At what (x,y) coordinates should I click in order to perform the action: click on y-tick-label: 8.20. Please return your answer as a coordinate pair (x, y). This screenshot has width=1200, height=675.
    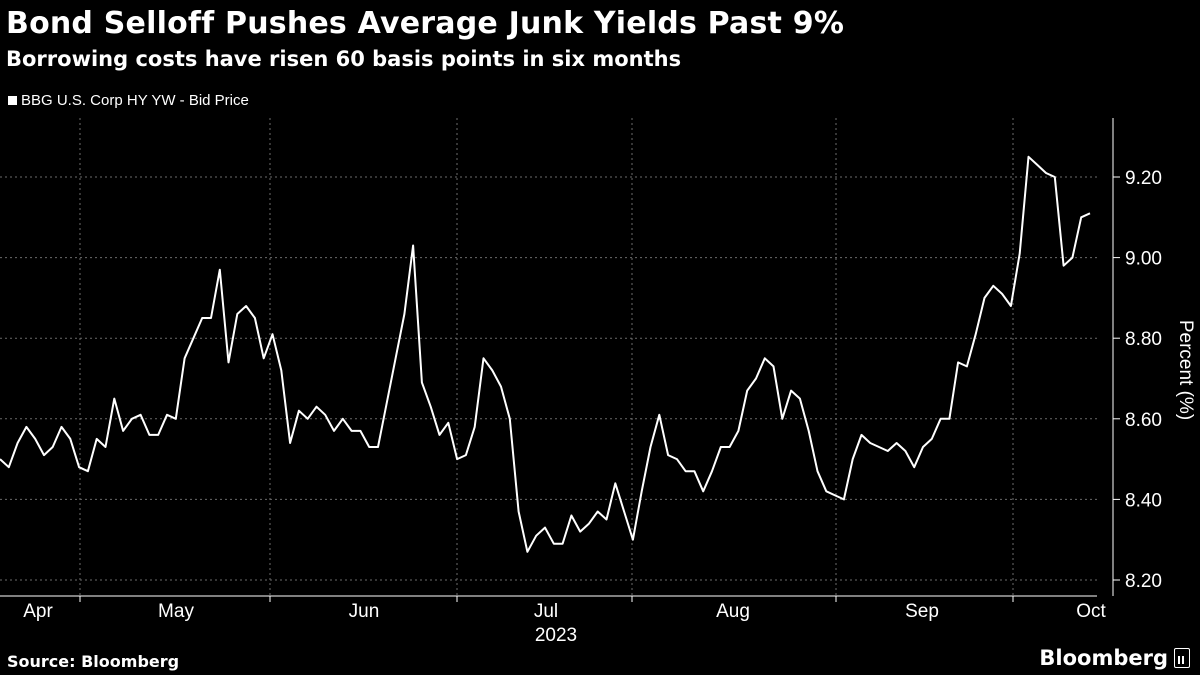
    Looking at the image, I should click on (1143, 581).